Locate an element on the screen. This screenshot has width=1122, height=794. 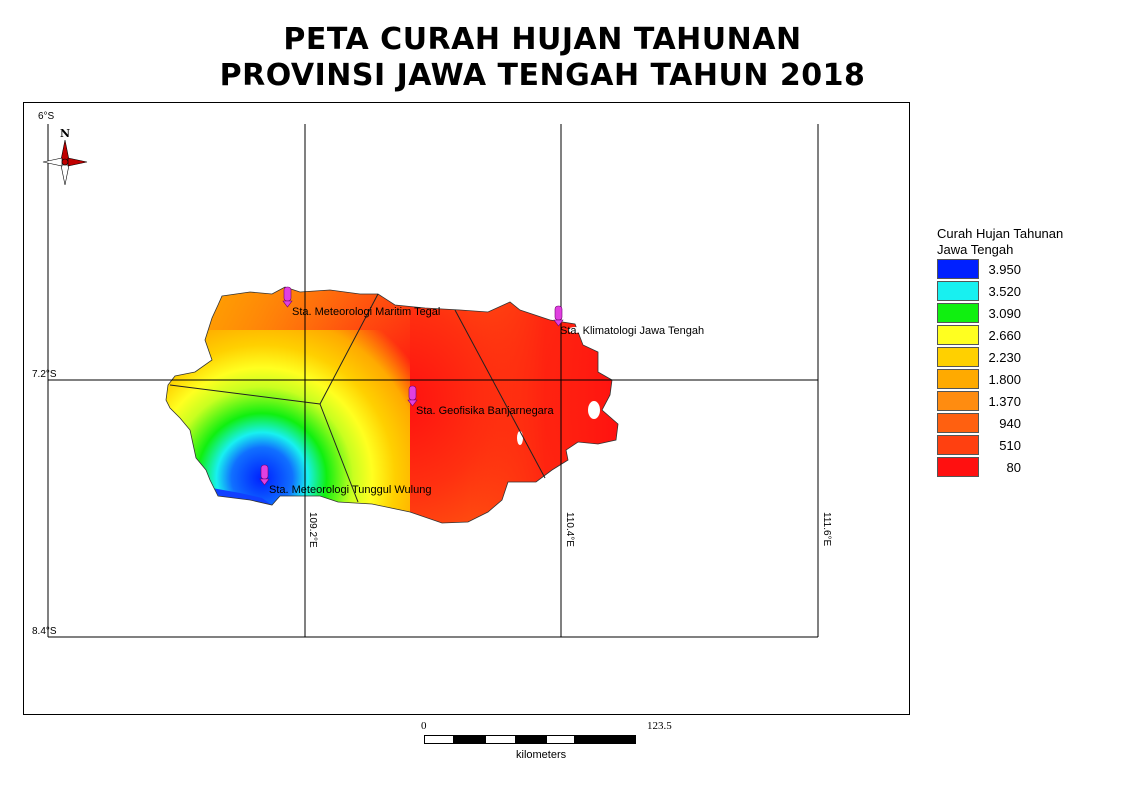
legend-entry: 2.230 is located at coordinates (1002, 357).